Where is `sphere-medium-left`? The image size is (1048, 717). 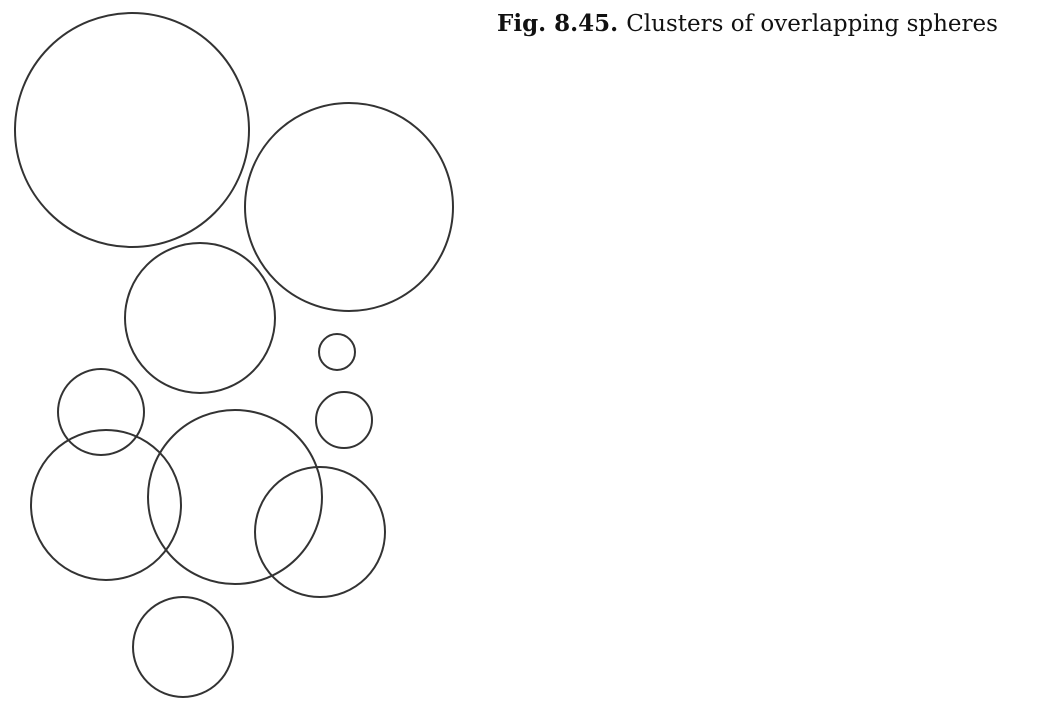 sphere-medium-left is located at coordinates (106, 505).